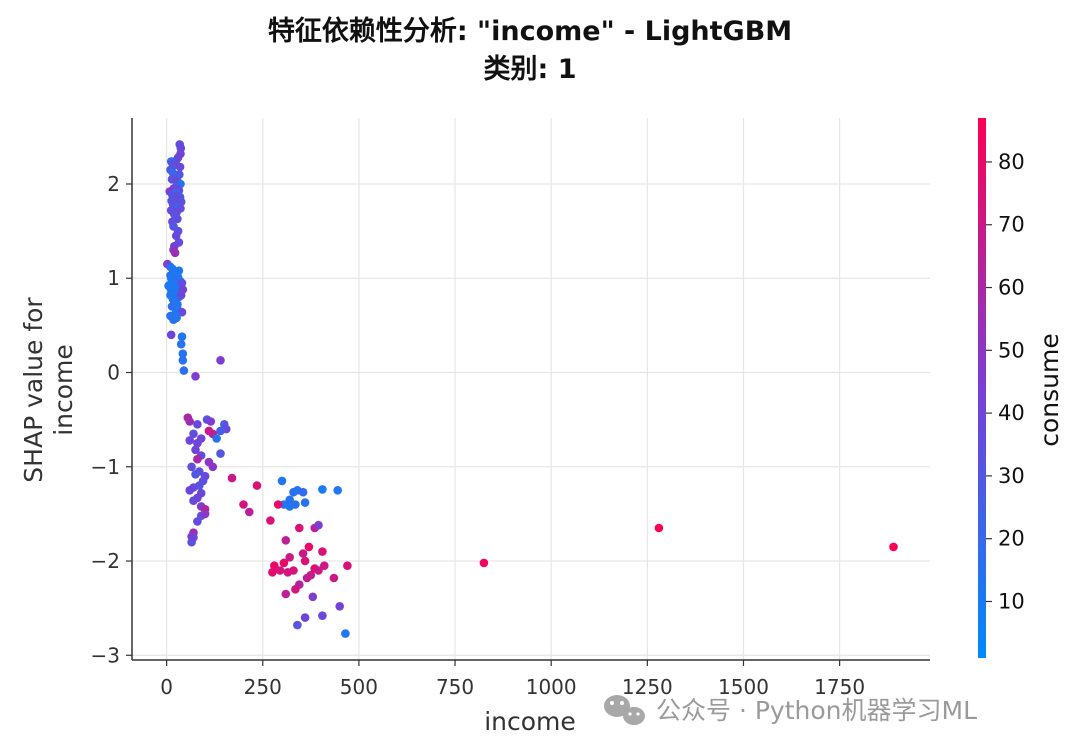 Image resolution: width=1080 pixels, height=752 pixels. What do you see at coordinates (63, 390) in the screenshot?
I see `y-axis-label-line2: income` at bounding box center [63, 390].